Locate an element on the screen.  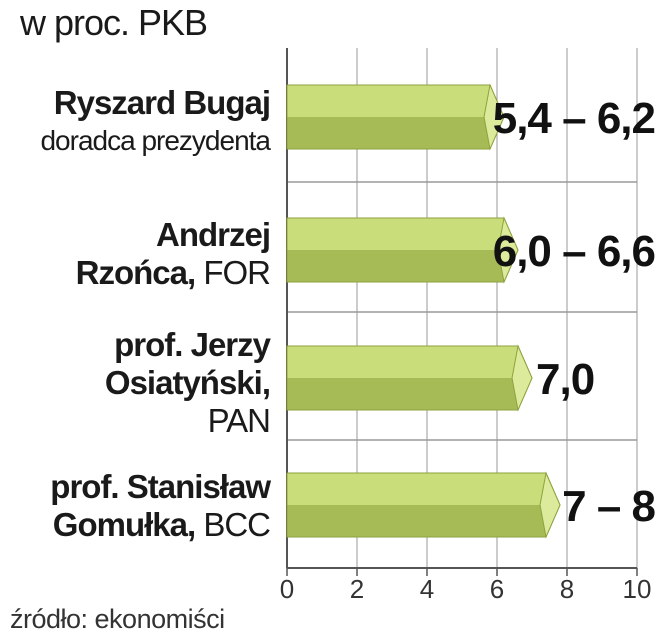
value-label: 7,0 is located at coordinates (565, 379).